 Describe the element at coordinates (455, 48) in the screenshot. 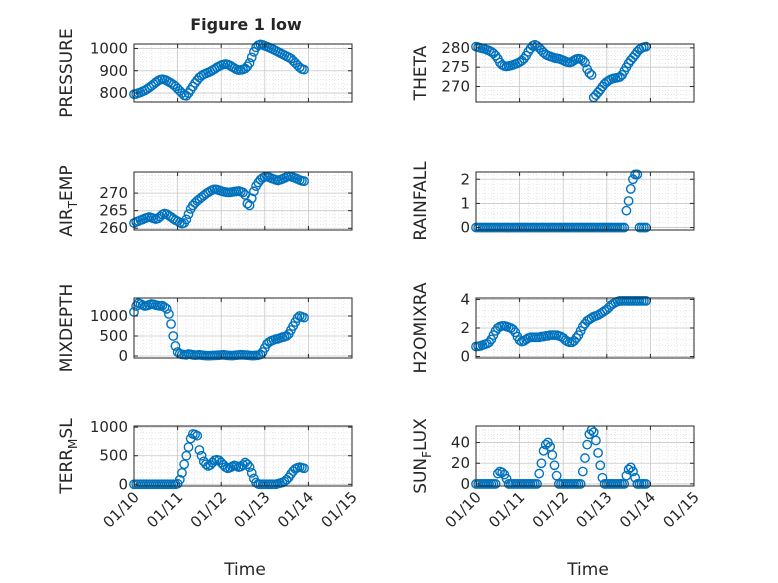

I see `y-tick-label: 280` at that location.